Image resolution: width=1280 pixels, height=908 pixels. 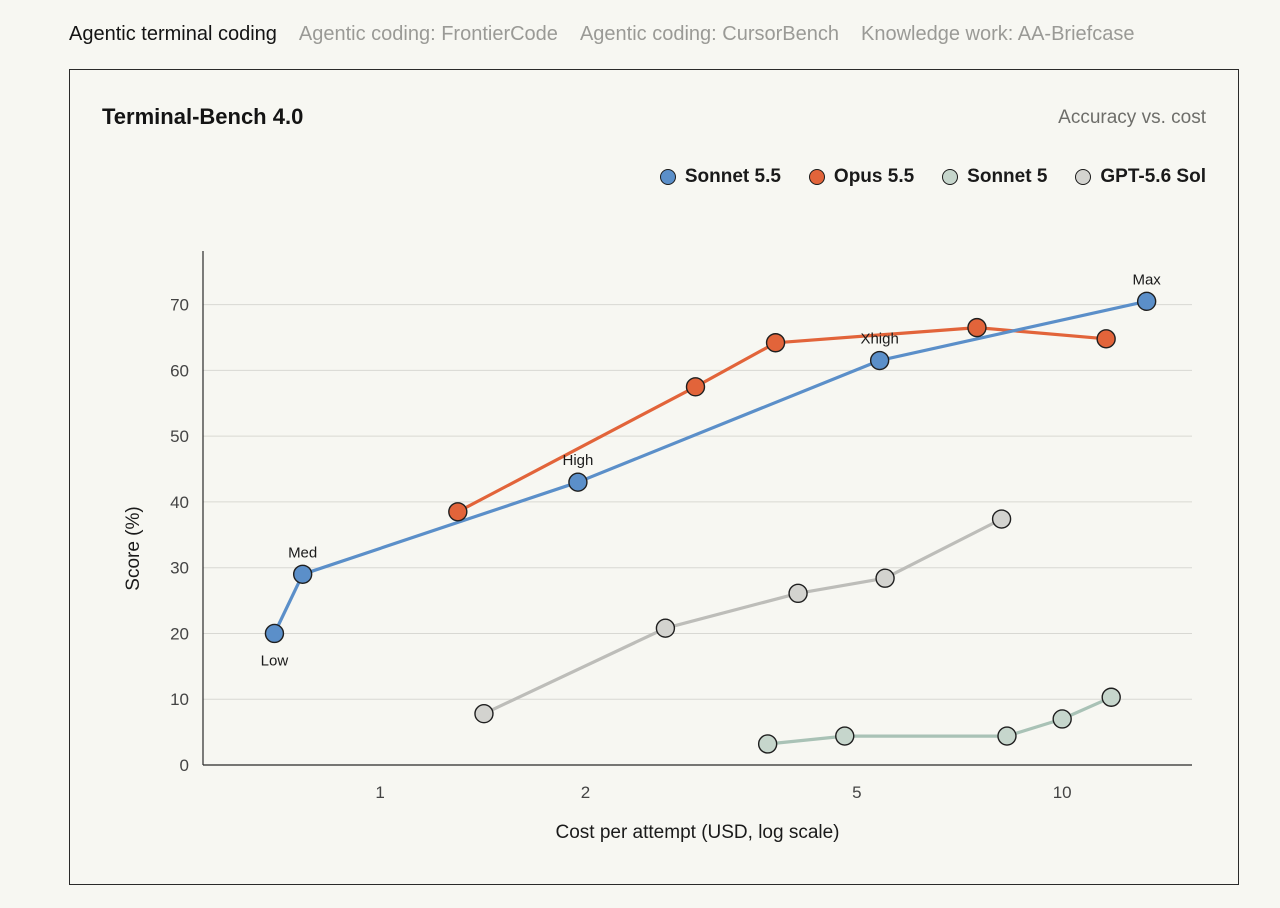 What do you see at coordinates (173, 33) in the screenshot?
I see `tab-agentic-terminal-coding: Agentic terminal coding` at bounding box center [173, 33].